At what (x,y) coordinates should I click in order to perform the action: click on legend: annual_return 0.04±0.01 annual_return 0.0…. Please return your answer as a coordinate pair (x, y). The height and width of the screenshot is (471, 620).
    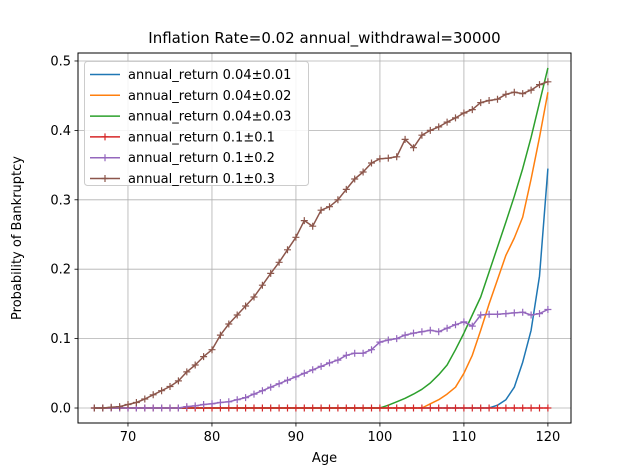
    Looking at the image, I should click on (196, 124).